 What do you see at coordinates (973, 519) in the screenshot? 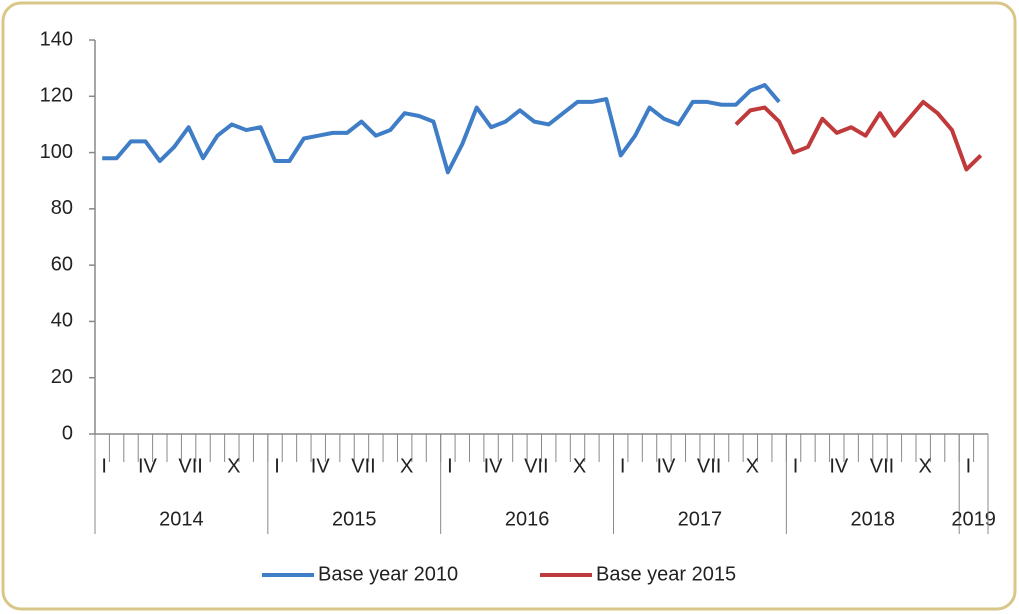
I see `year-label: 2019` at bounding box center [973, 519].